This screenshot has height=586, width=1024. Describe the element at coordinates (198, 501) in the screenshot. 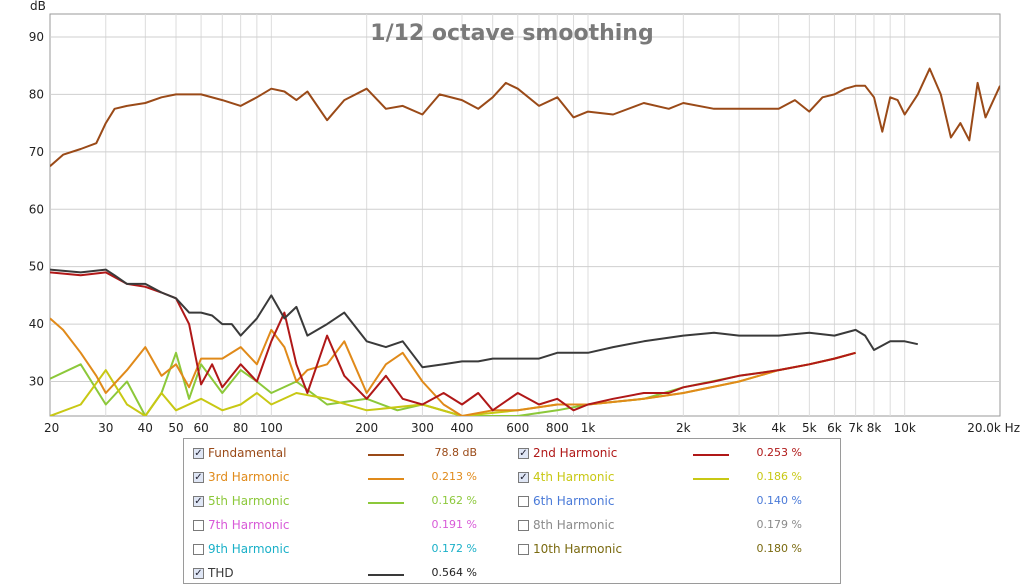

I see `legend-checkbox-5th-harmonic: ✓` at that location.